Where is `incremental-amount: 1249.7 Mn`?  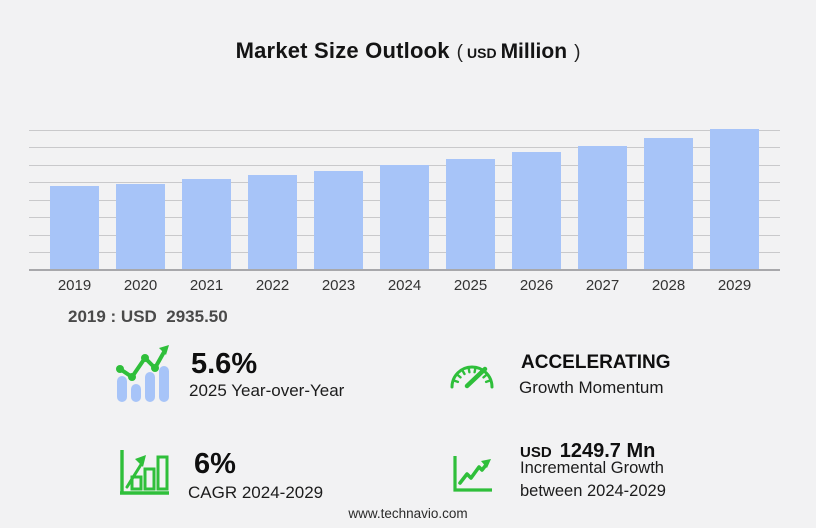
incremental-amount: 1249.7 Mn is located at coordinates (607, 451).